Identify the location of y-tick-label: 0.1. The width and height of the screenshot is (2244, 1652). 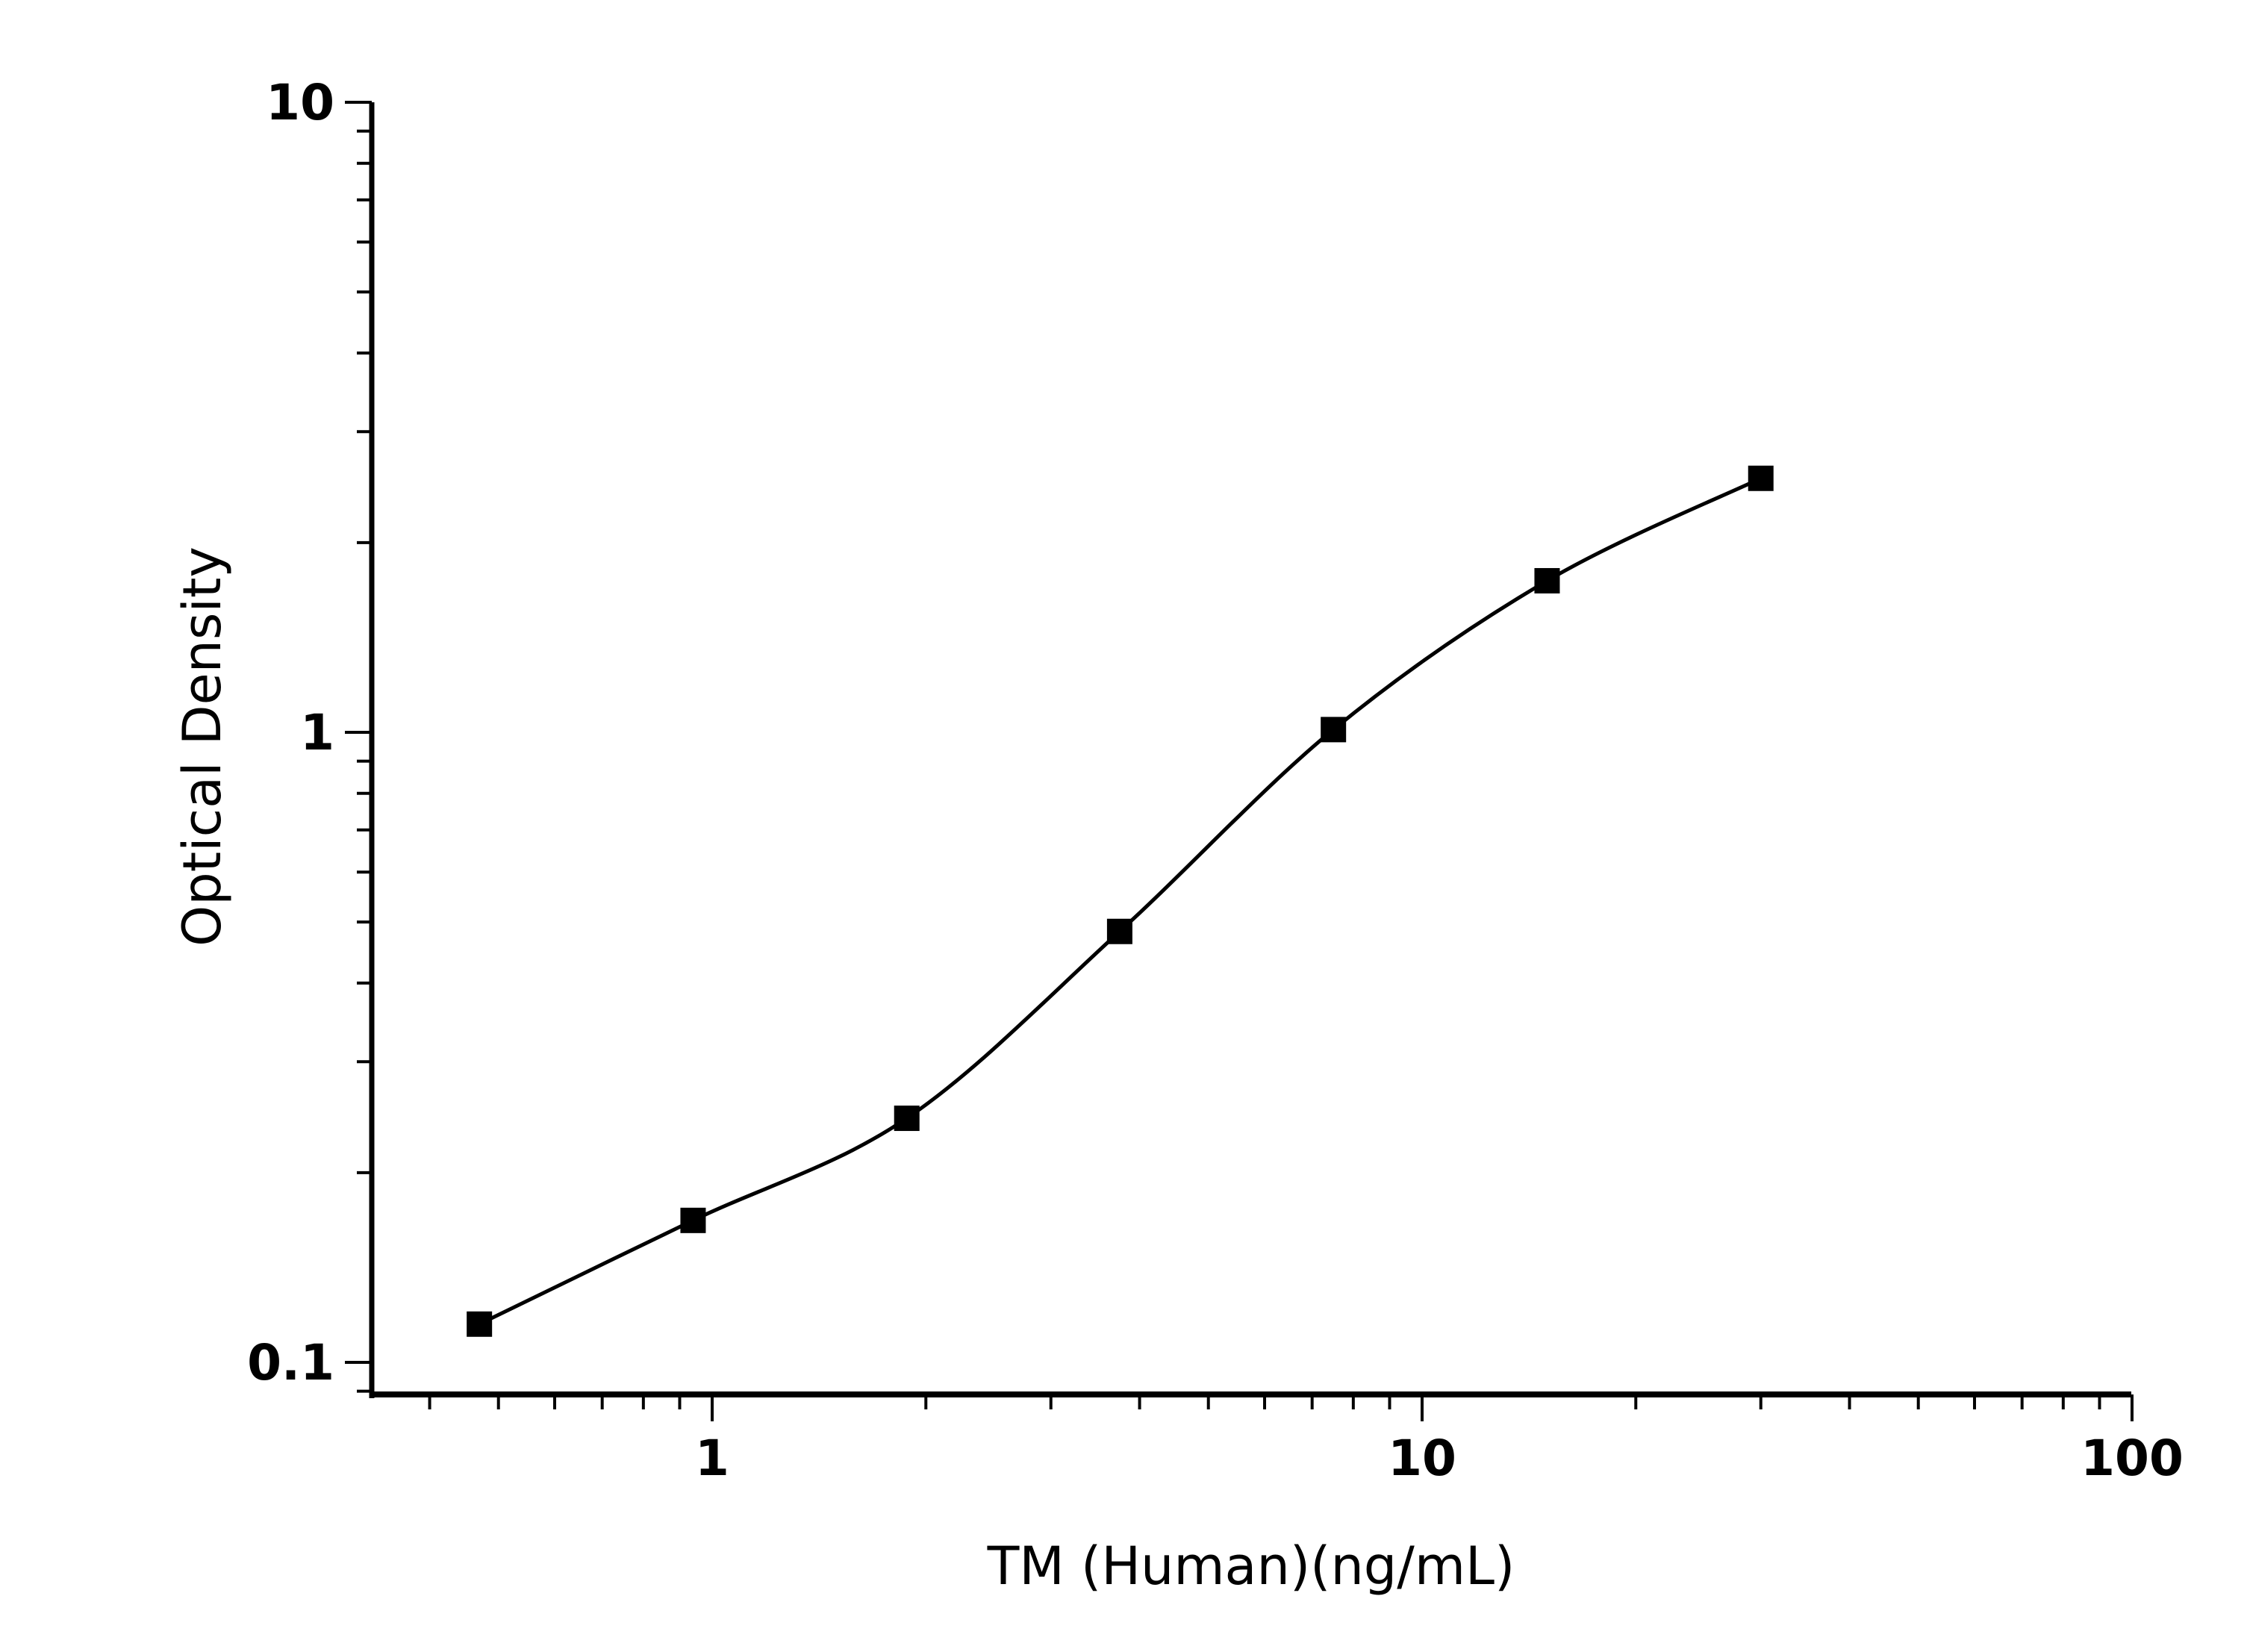
(290, 1363).